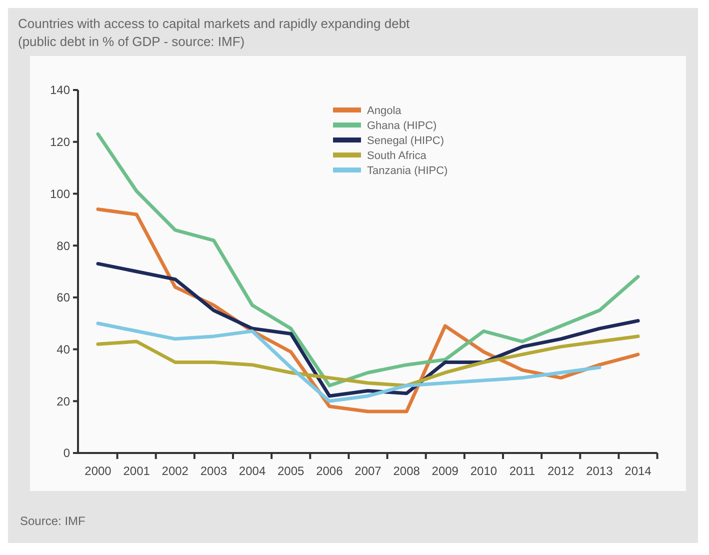 Image resolution: width=709 pixels, height=555 pixels. What do you see at coordinates (60, 193) in the screenshot?
I see `y-tick-label: 100` at bounding box center [60, 193].